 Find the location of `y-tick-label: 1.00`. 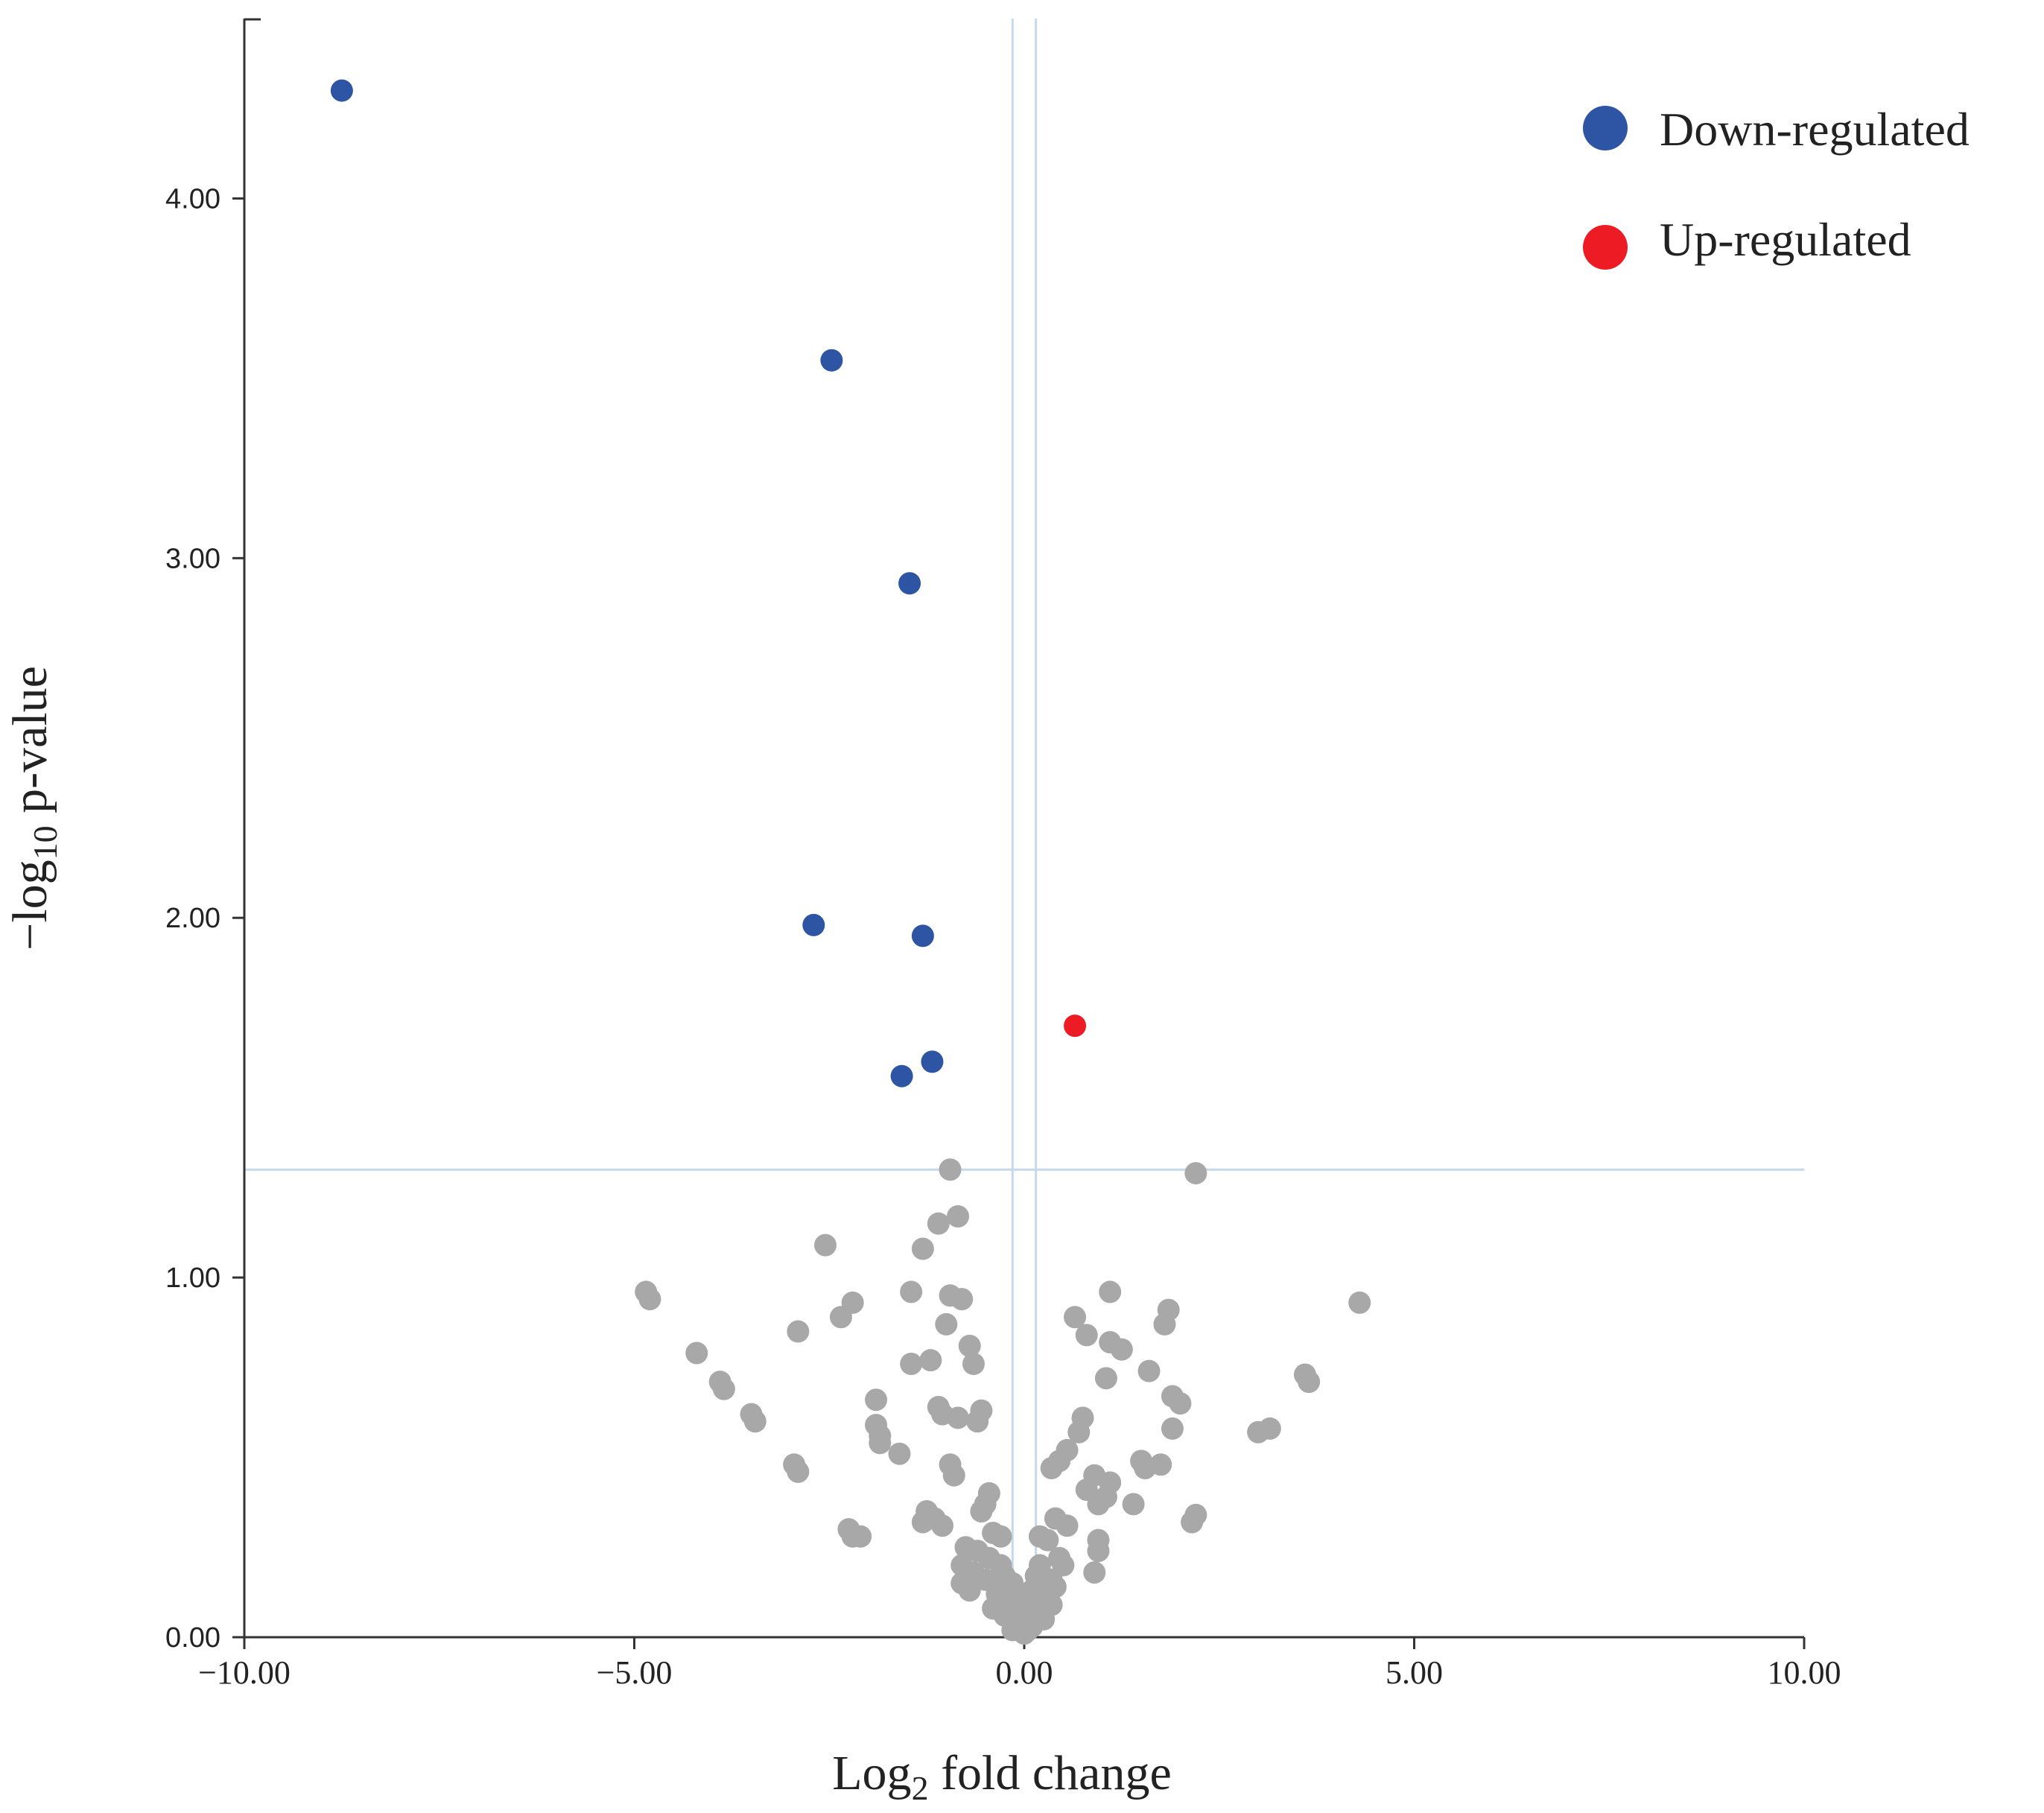

y-tick-label: 1.00 is located at coordinates (193, 1278).